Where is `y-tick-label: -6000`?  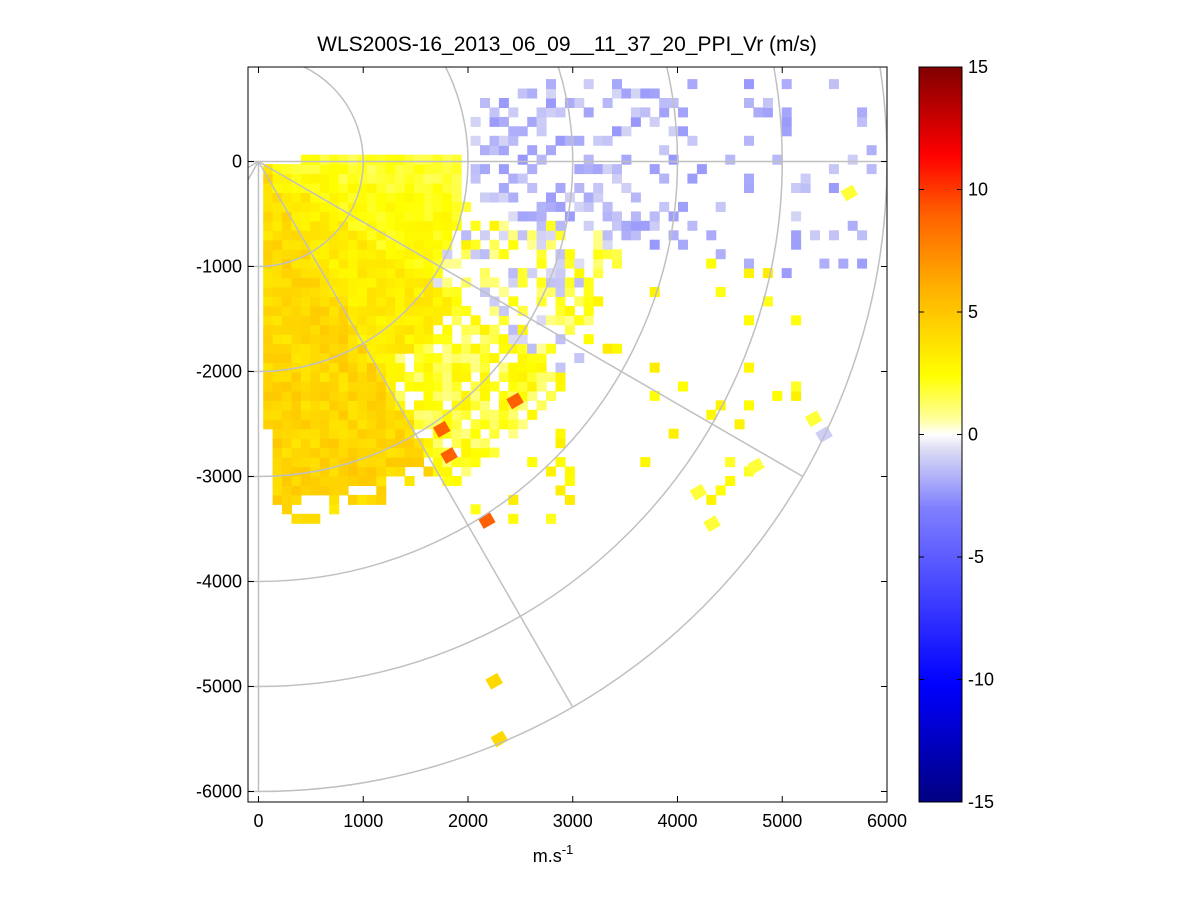 y-tick-label: -6000 is located at coordinates (219, 792).